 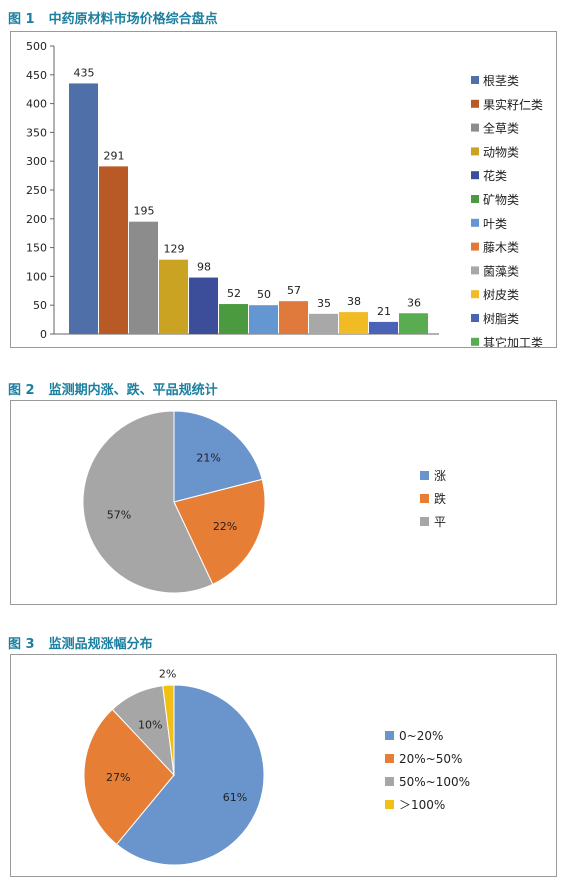 What do you see at coordinates (21, 19) in the screenshot?
I see `figure-1-number: 图 1` at bounding box center [21, 19].